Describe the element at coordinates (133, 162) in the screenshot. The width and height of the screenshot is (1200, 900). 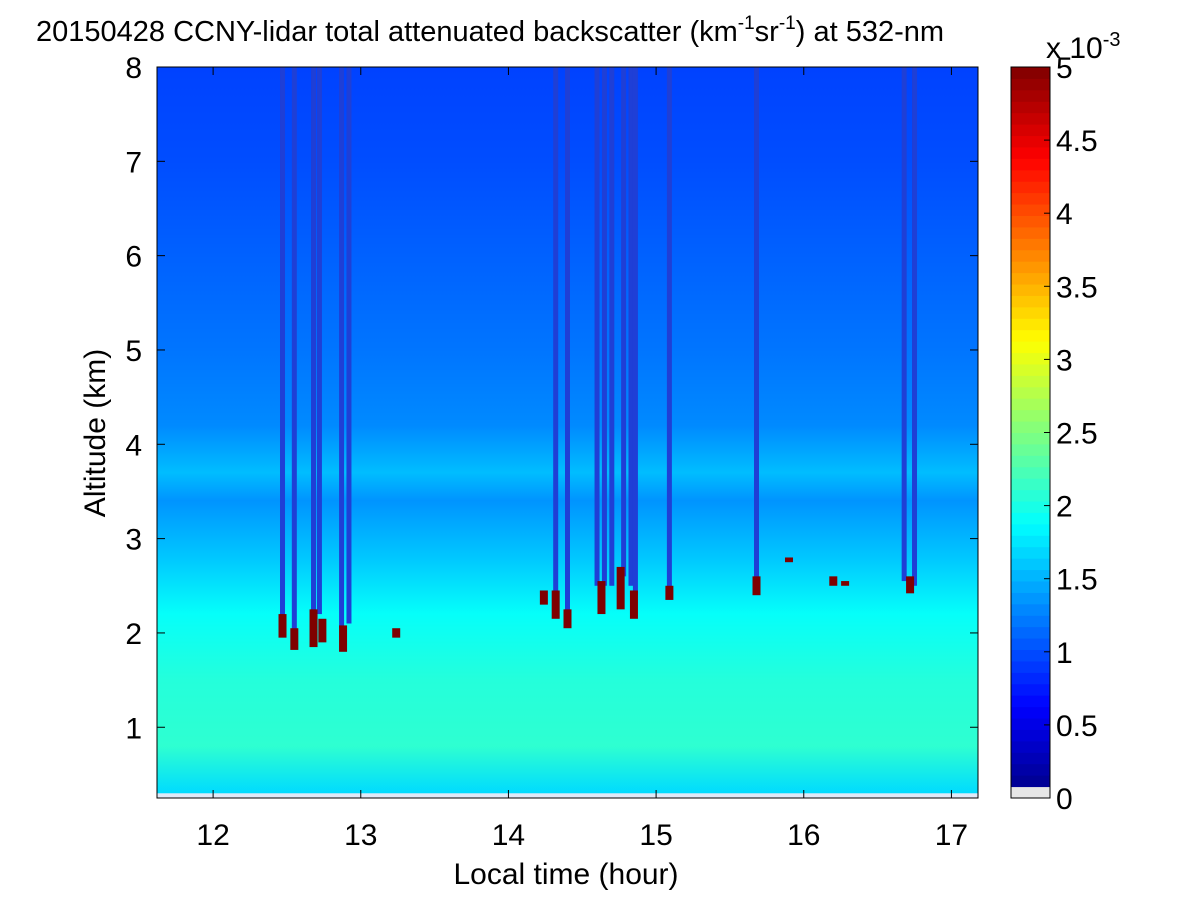
I see `y-tick-label: 7` at that location.